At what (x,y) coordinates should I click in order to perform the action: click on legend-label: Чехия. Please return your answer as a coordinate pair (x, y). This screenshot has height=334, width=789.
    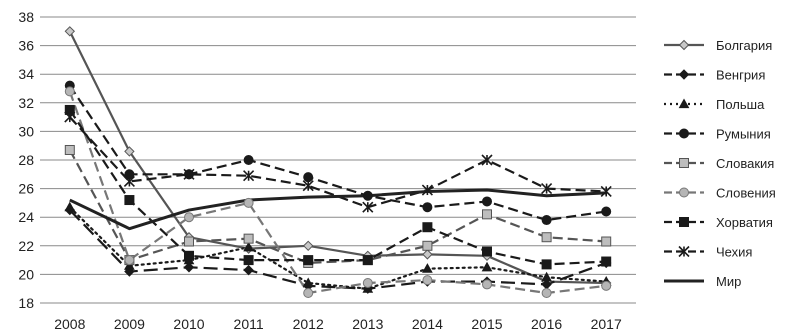
    Looking at the image, I should click on (734, 252).